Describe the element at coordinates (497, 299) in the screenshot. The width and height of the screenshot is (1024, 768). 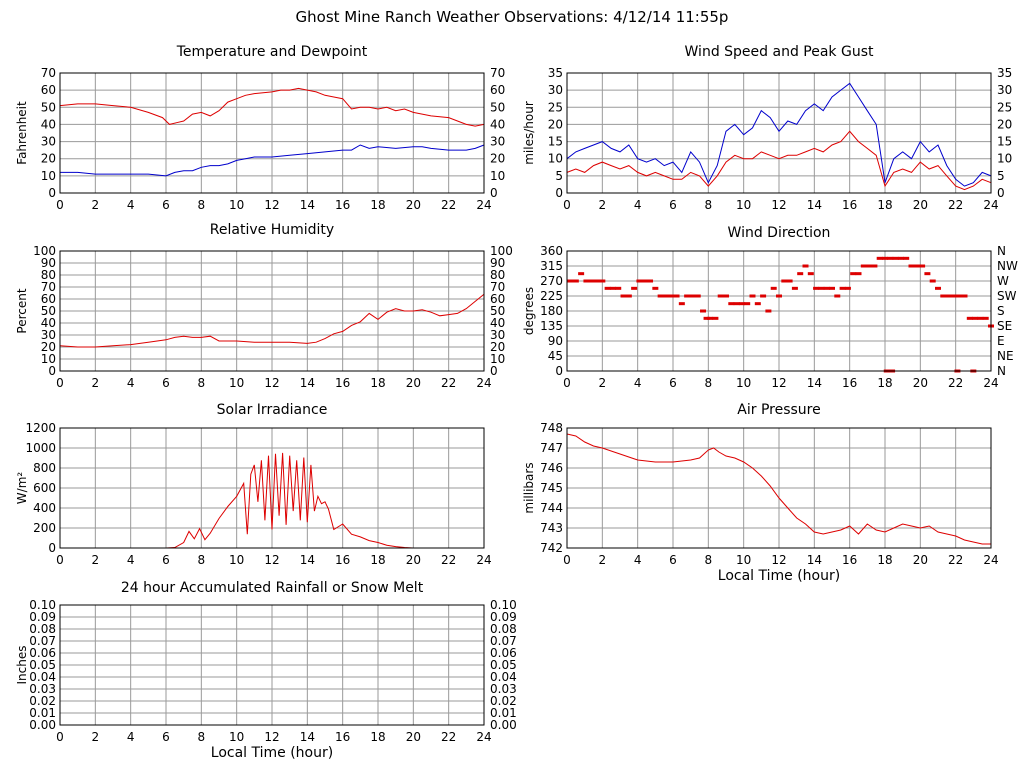
I see `y-tick-label-right: 60` at that location.